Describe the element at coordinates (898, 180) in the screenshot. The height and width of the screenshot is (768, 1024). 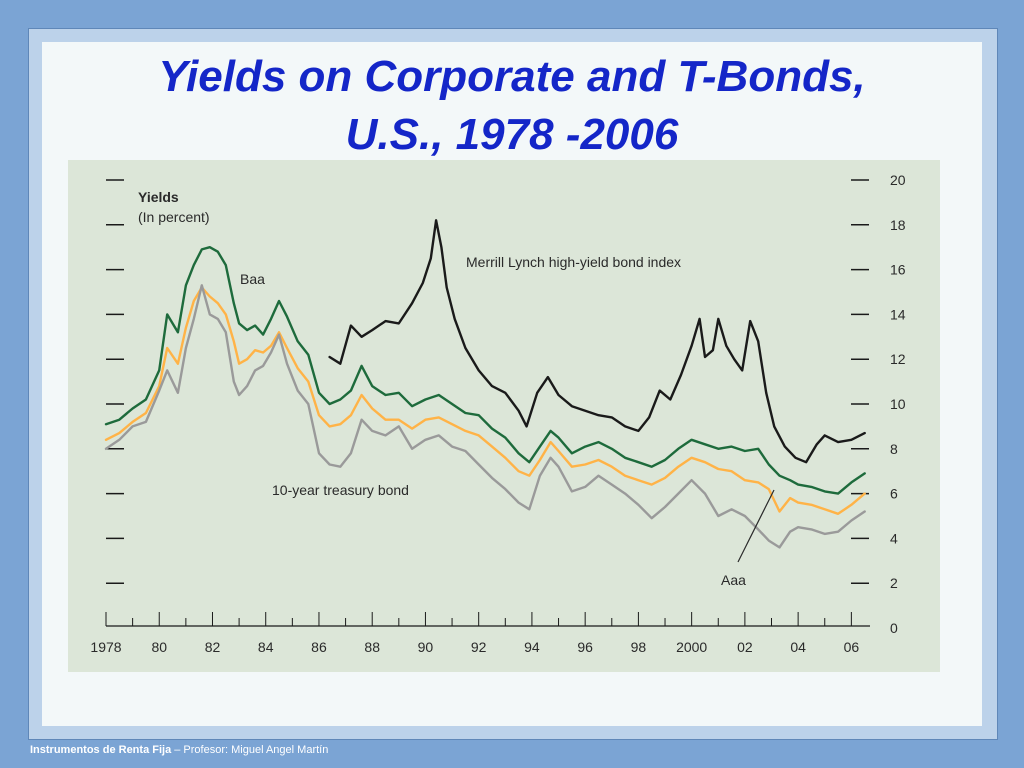
I see `y-tick-label-20: 20` at that location.